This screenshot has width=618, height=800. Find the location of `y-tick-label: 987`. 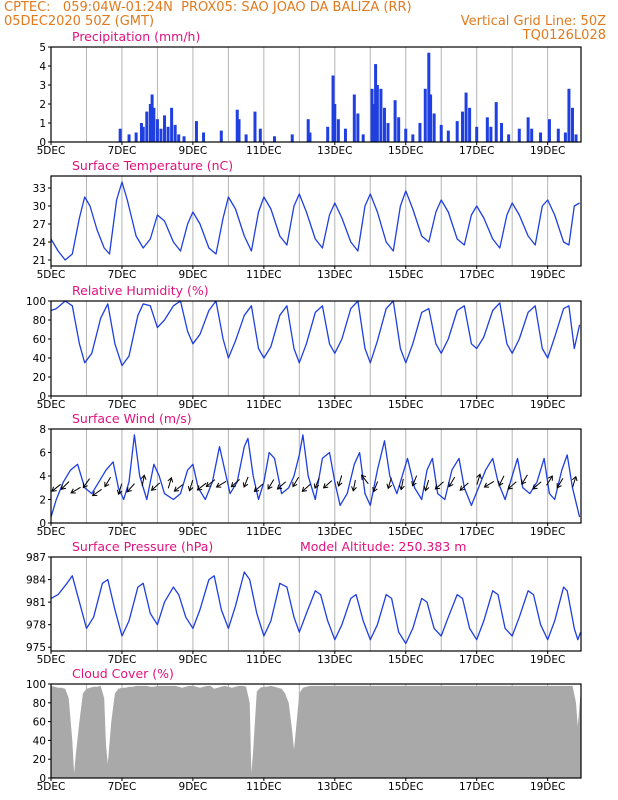

y-tick-label: 987 is located at coordinates (36, 558).